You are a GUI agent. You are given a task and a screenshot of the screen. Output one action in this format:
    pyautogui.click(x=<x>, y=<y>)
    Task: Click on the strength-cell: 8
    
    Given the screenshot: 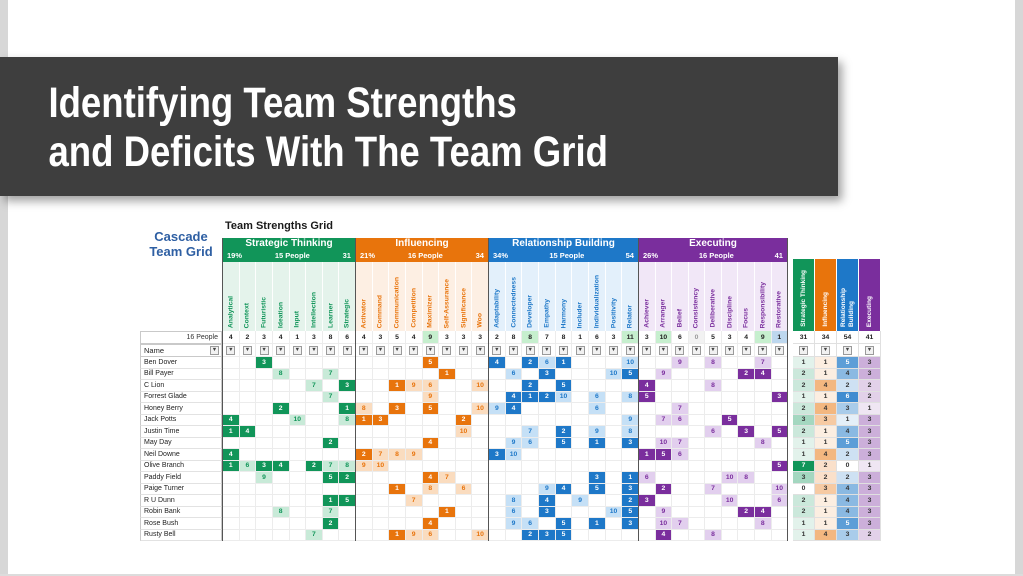 What is the action you would take?
    pyautogui.click(x=763, y=443)
    